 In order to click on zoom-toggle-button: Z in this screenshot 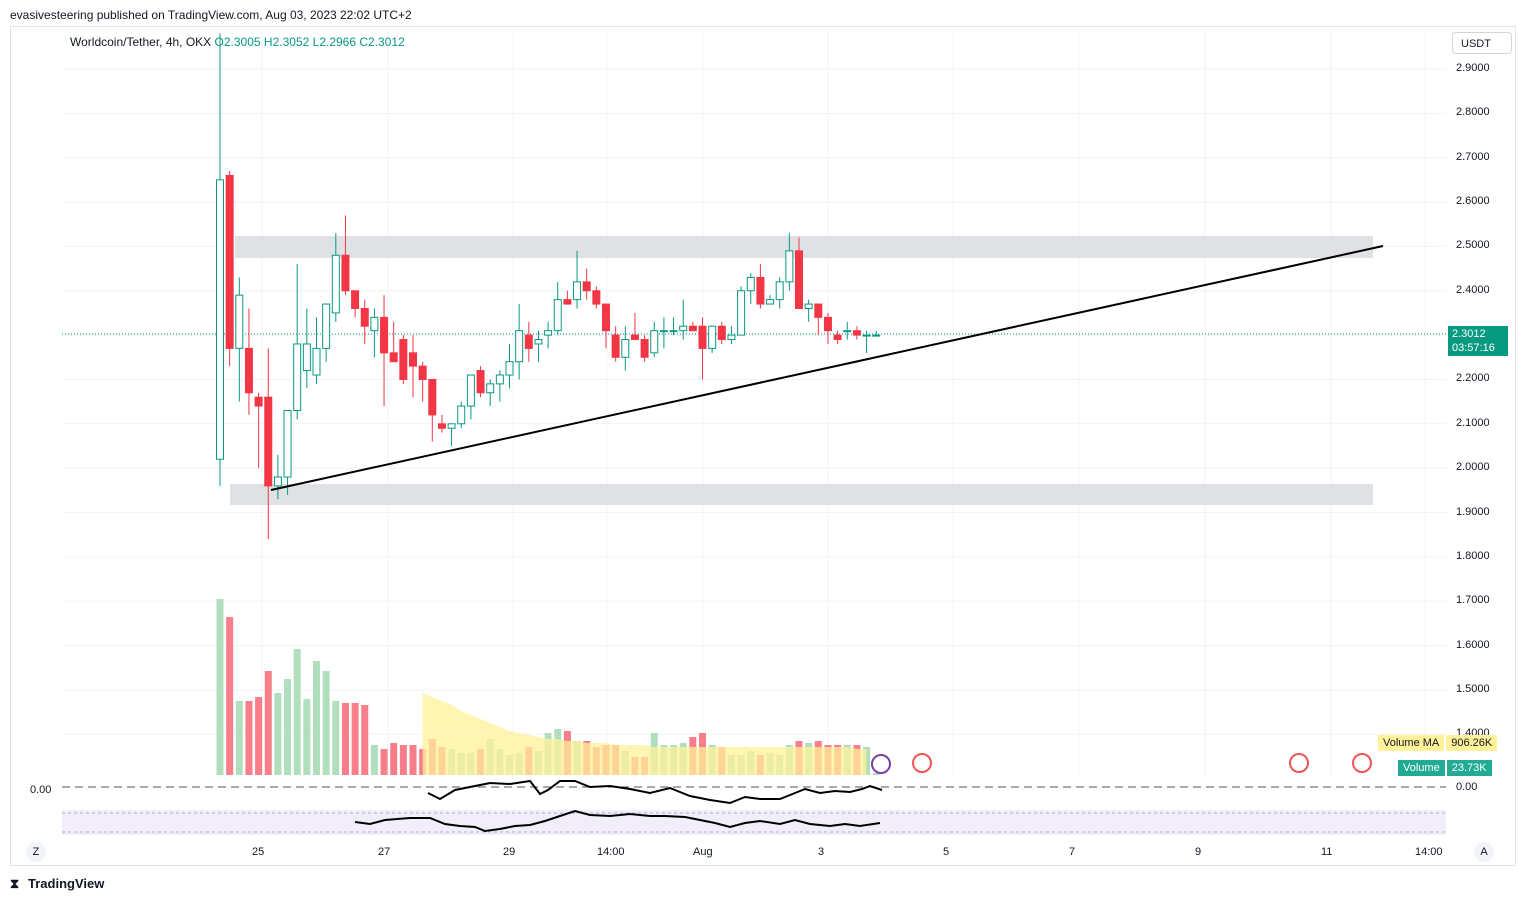, I will do `click(36, 852)`.